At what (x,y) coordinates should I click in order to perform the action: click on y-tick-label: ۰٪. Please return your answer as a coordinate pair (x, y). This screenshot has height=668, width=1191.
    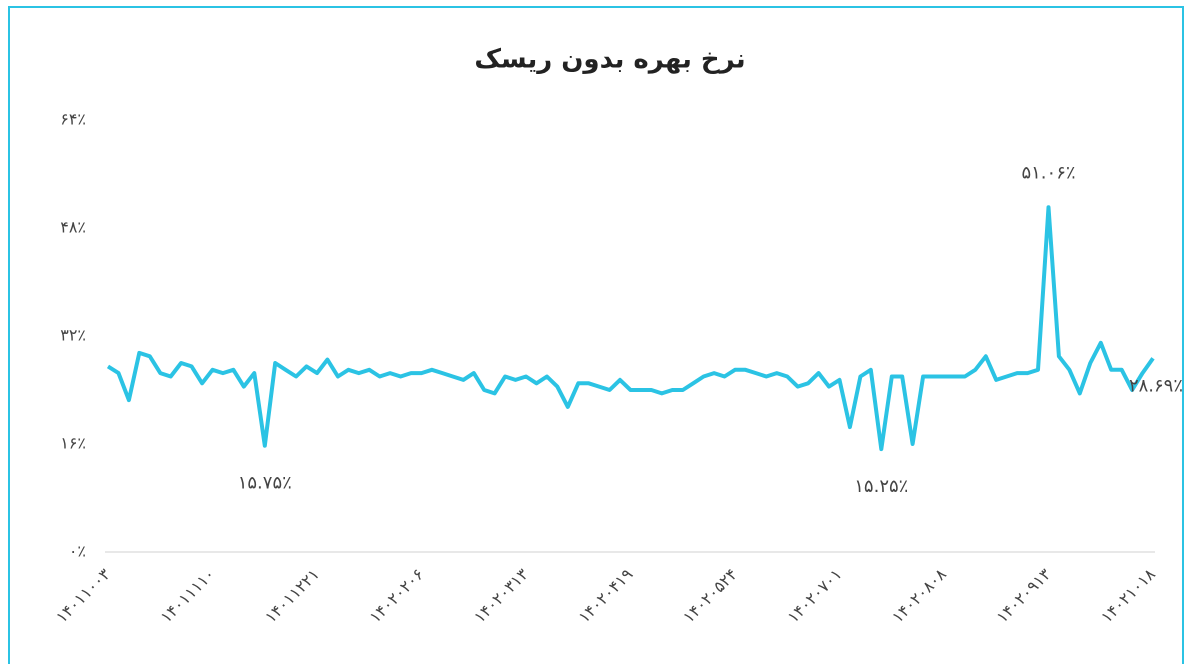
    Looking at the image, I should click on (77, 551).